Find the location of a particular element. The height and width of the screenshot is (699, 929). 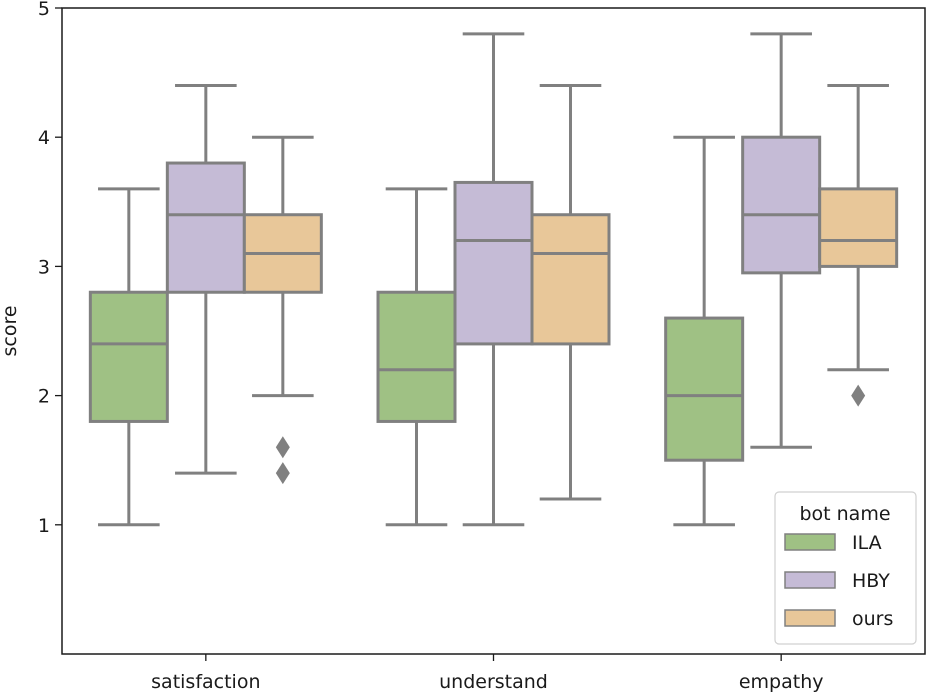

y-axis: 1 2 3 4 5 is located at coordinates (50, 268).